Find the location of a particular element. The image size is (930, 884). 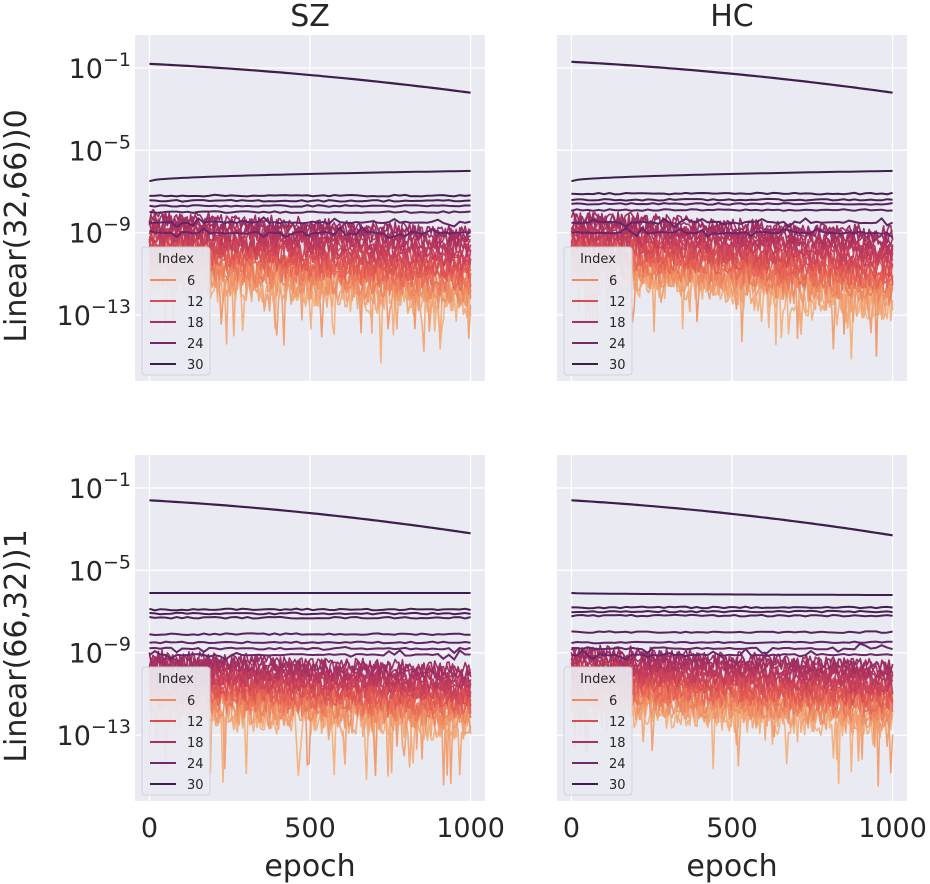

row-label: Linear(32,66))0 is located at coordinates (17, 225).